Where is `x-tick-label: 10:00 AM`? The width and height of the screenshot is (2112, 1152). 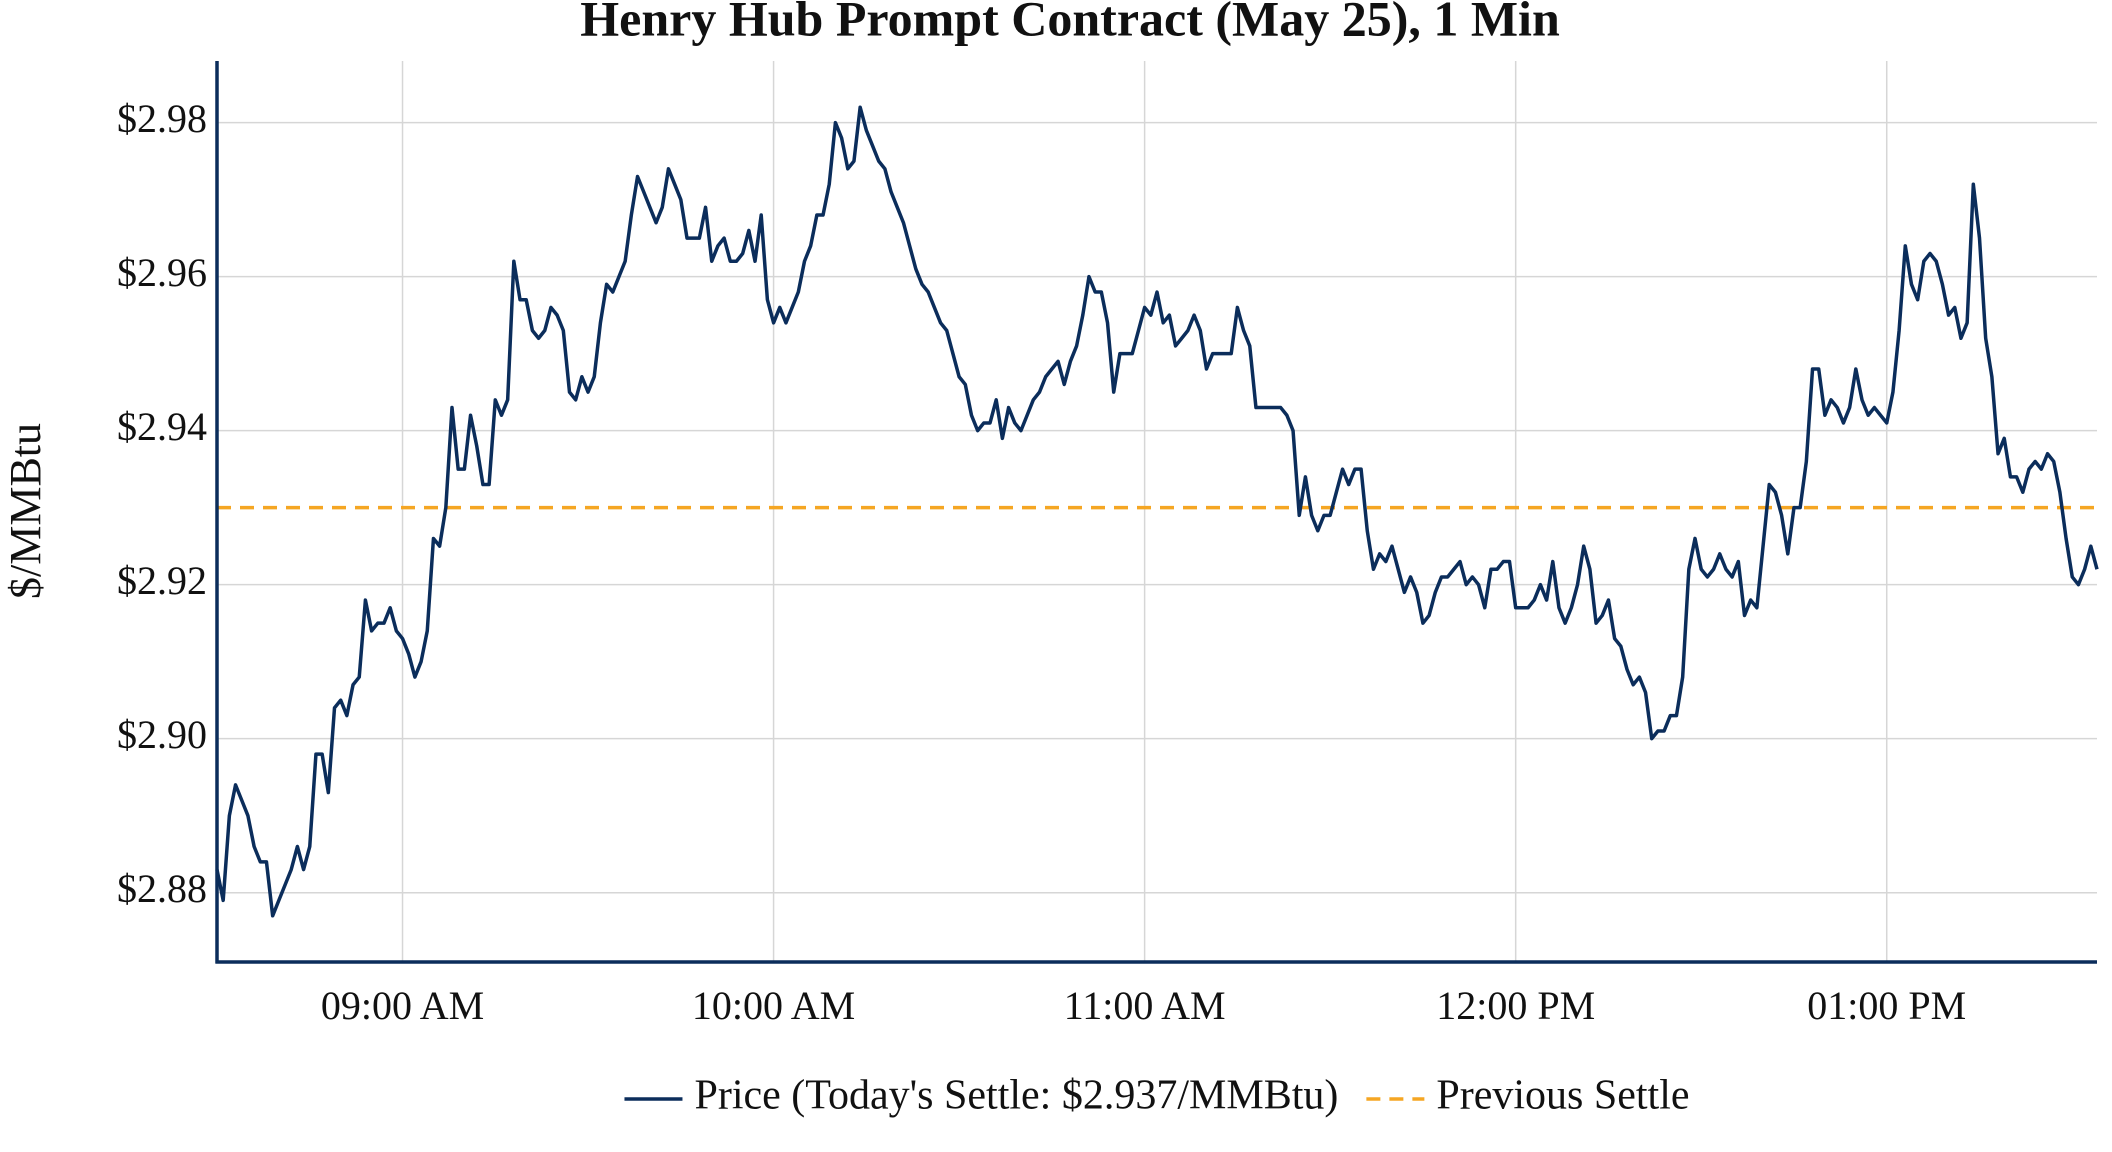
x-tick-label: 10:00 AM is located at coordinates (773, 1005).